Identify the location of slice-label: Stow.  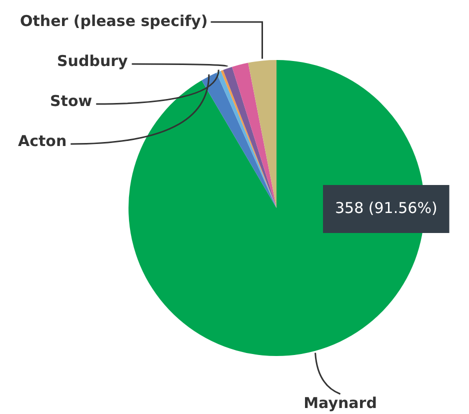
(71, 101).